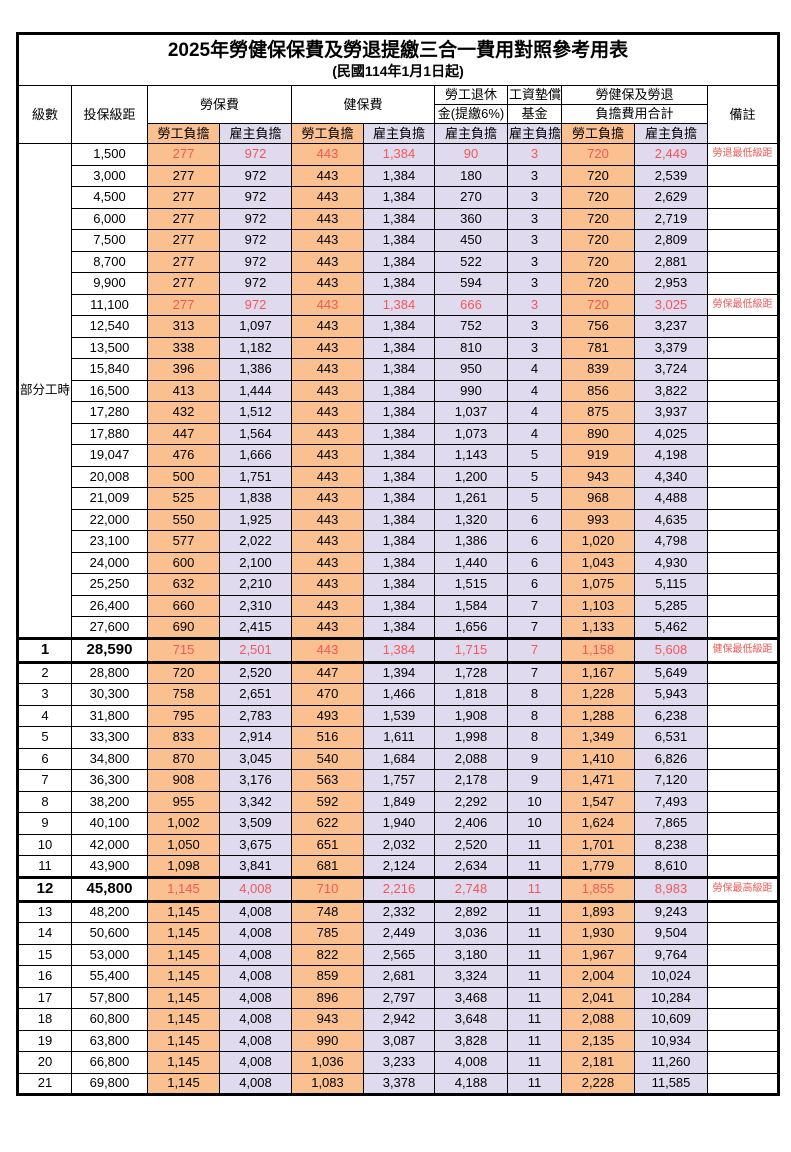 This screenshot has height=1152, width=791. What do you see at coordinates (183, 1040) in the screenshot?
I see `value-cell: 1,145` at bounding box center [183, 1040].